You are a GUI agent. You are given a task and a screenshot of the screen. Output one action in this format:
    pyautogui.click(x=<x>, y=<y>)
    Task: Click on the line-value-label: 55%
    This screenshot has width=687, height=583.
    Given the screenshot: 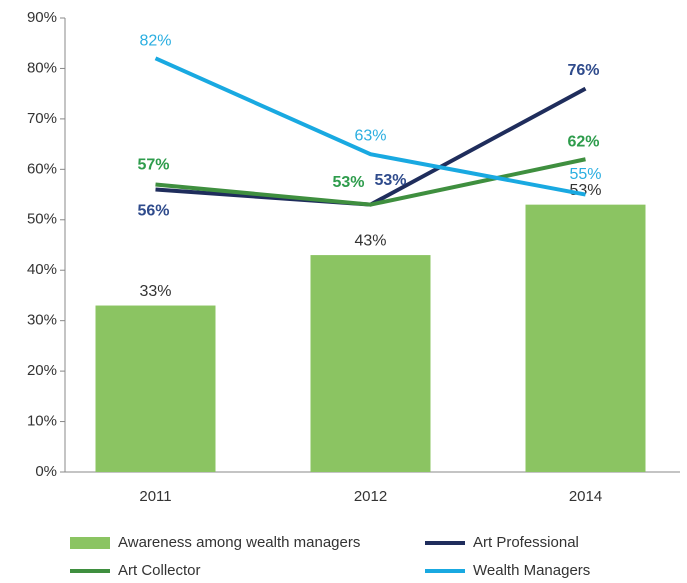 What is the action you would take?
    pyautogui.click(x=585, y=174)
    